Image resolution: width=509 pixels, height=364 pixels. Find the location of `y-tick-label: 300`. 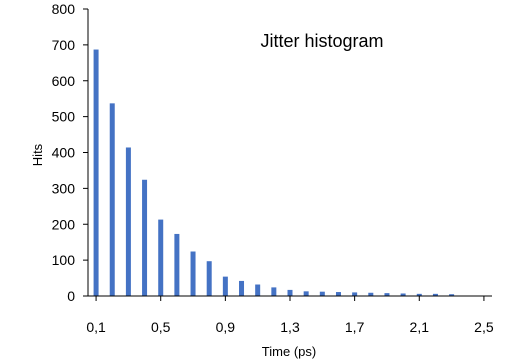

y-tick-label: 300 is located at coordinates (64, 188).